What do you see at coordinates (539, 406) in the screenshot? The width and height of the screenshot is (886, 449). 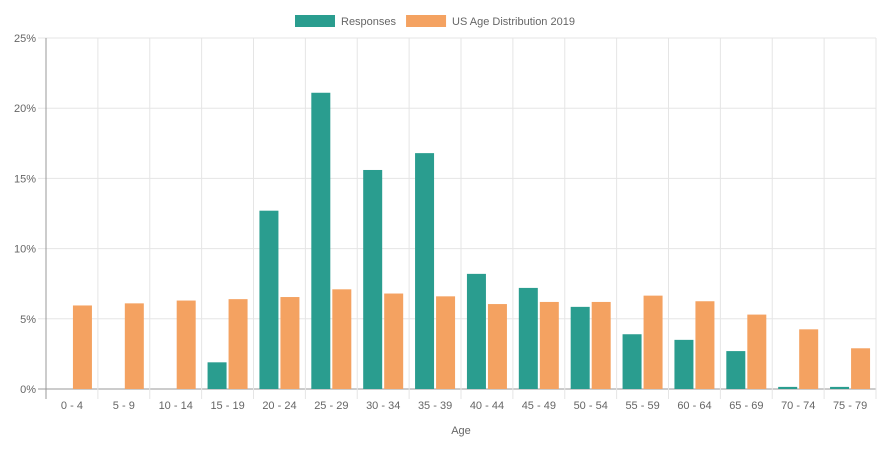 I see `x-tick-label: 45 - 49` at bounding box center [539, 406].